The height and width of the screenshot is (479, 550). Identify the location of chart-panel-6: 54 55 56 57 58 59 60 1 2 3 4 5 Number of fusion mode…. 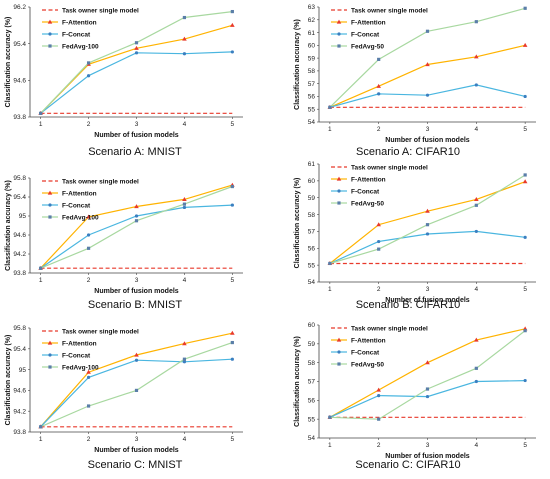
(415, 396).